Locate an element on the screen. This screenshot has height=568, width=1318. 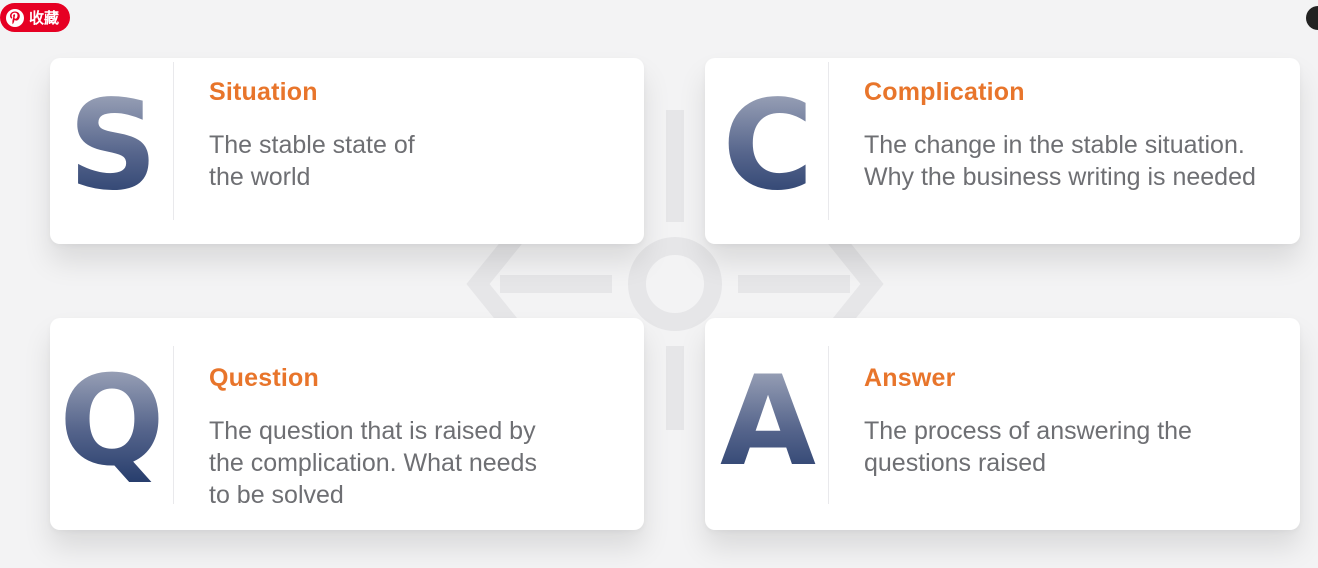
letter-q-glyph: Q is located at coordinates (111, 422).